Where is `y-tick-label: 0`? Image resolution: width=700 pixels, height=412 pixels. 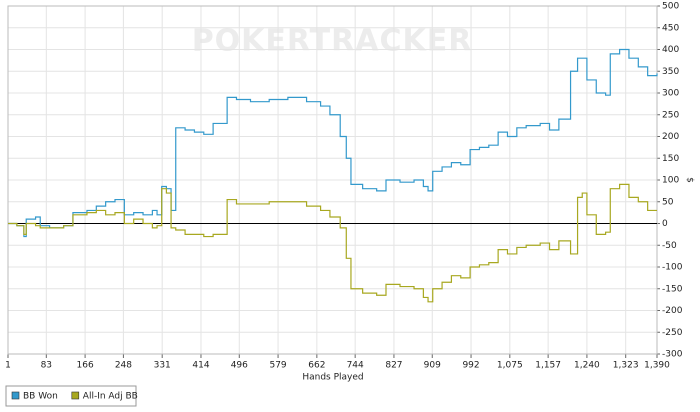 y-tick-label: 0 is located at coordinates (665, 224).